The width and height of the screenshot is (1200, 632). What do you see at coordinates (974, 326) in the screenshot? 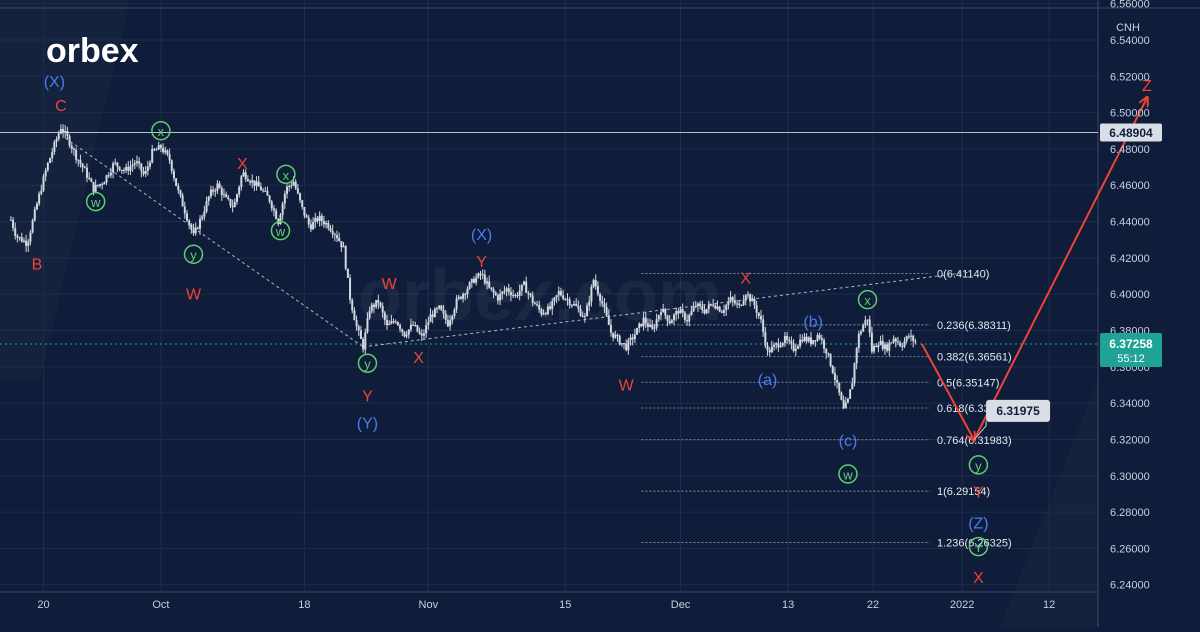
I see `fib-level-label: 0.236(6.38311)` at bounding box center [974, 326].